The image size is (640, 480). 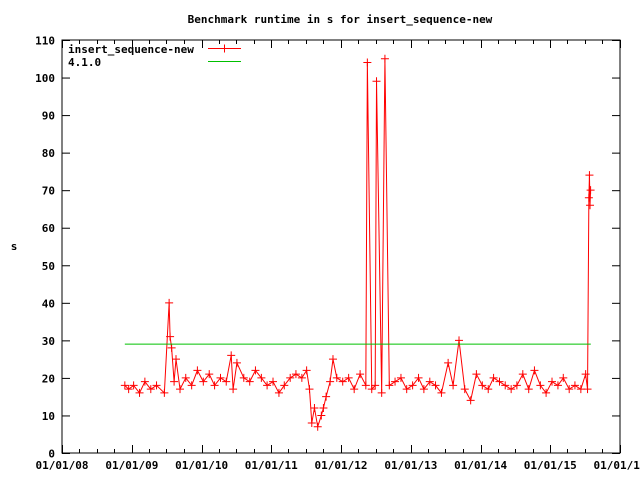 I want to click on x-tick-label: 01/01/12, so click(x=341, y=465).